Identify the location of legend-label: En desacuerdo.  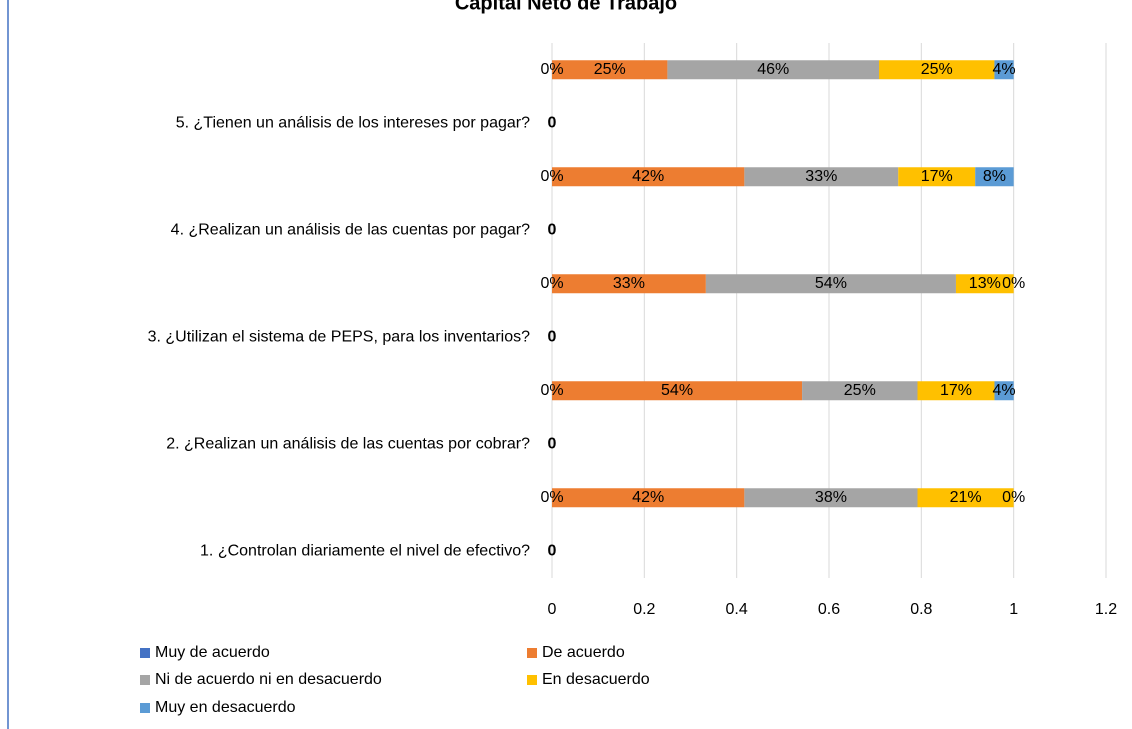
(596, 679).